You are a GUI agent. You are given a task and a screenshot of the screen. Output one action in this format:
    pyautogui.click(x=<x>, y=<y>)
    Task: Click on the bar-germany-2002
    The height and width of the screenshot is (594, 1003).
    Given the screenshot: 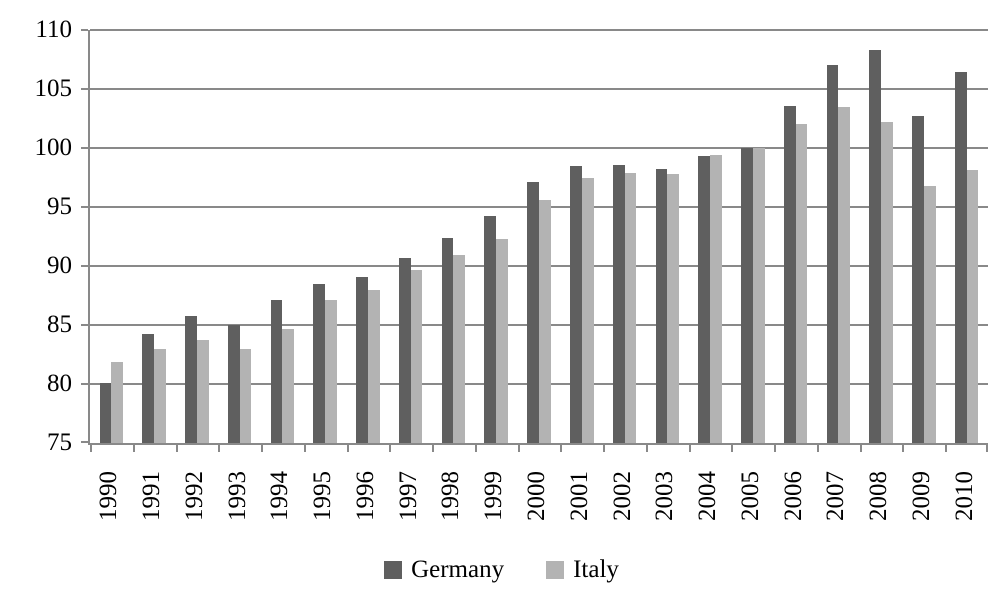 What is the action you would take?
    pyautogui.click(x=618, y=303)
    